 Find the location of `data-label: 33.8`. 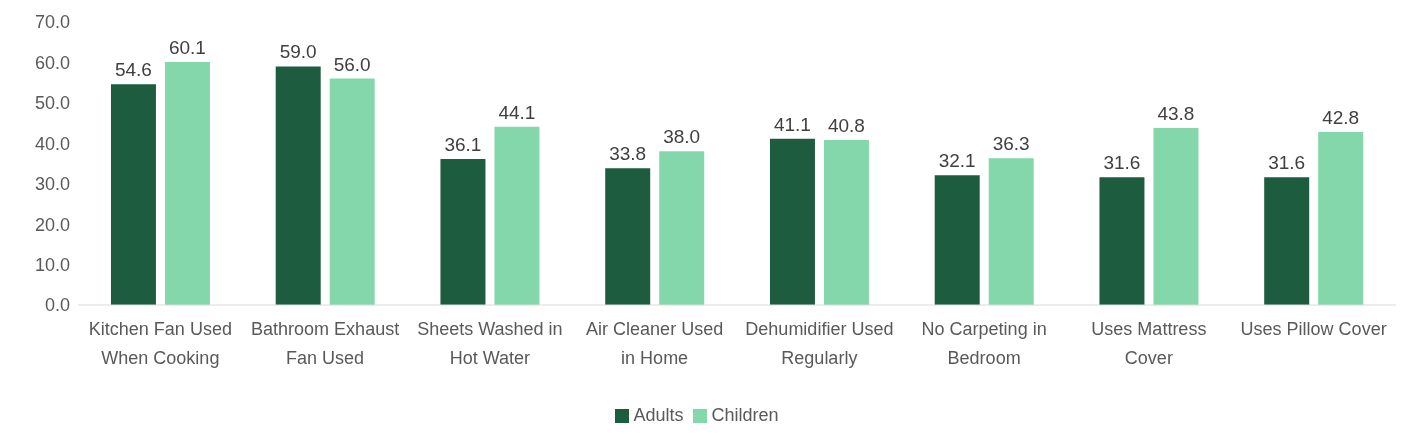

data-label: 33.8 is located at coordinates (628, 154).